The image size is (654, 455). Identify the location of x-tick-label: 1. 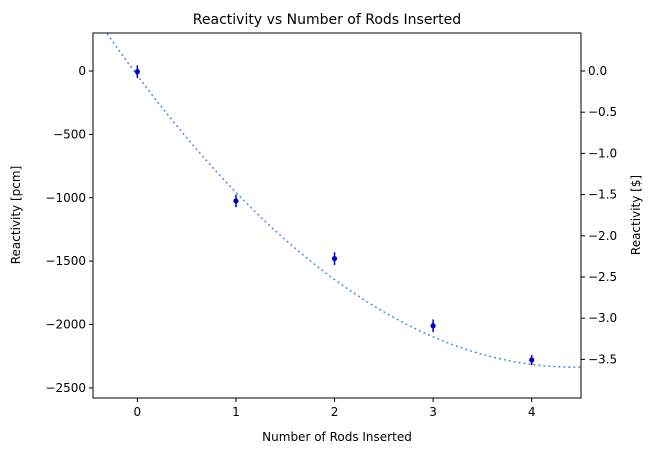
(236, 412).